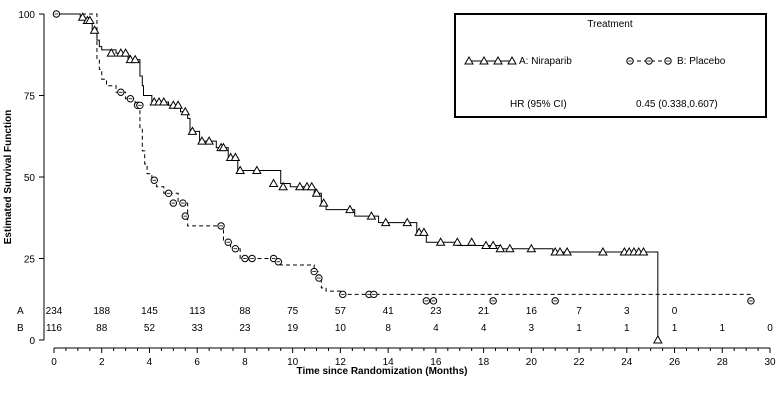 This screenshot has width=779, height=407. What do you see at coordinates (649, 61) in the screenshot?
I see `legend-placebo-marker` at bounding box center [649, 61].